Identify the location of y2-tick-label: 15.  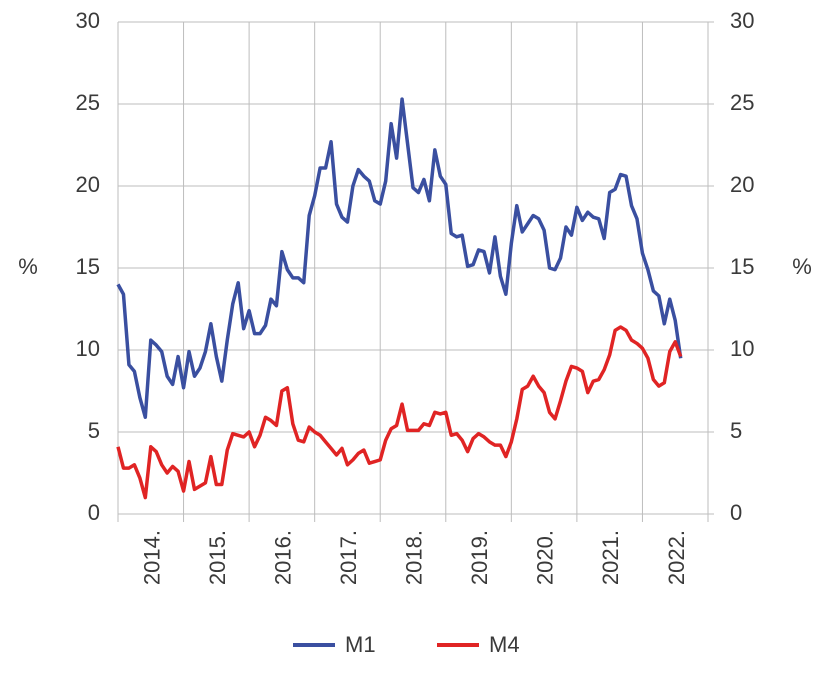
(742, 266).